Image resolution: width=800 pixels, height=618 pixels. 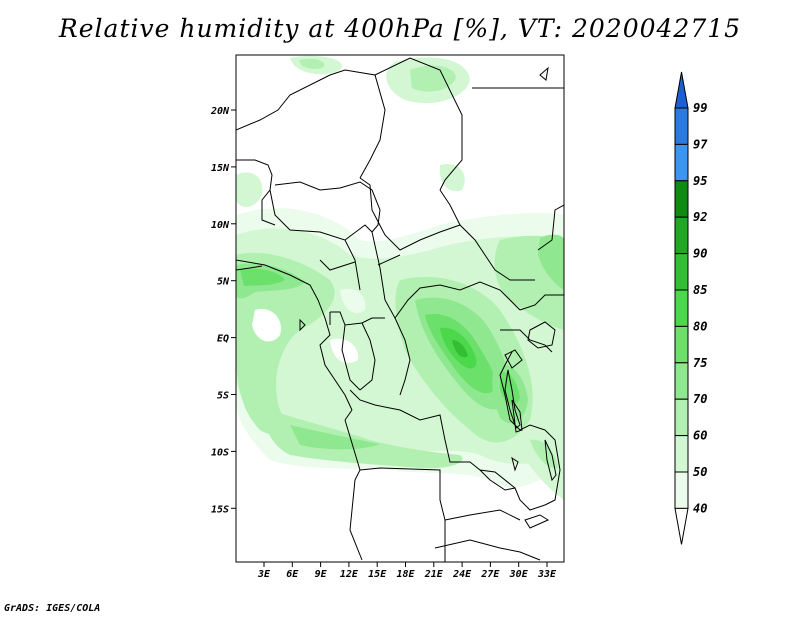 What do you see at coordinates (220, 509) in the screenshot?
I see `lat-label: 15S` at bounding box center [220, 509].